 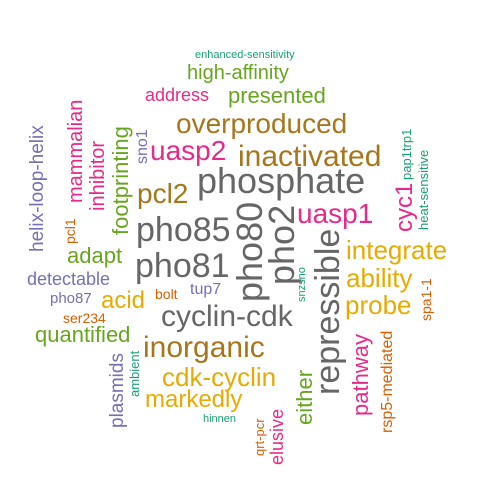 What do you see at coordinates (360, 375) in the screenshot?
I see `word-pathway: pathway` at bounding box center [360, 375].